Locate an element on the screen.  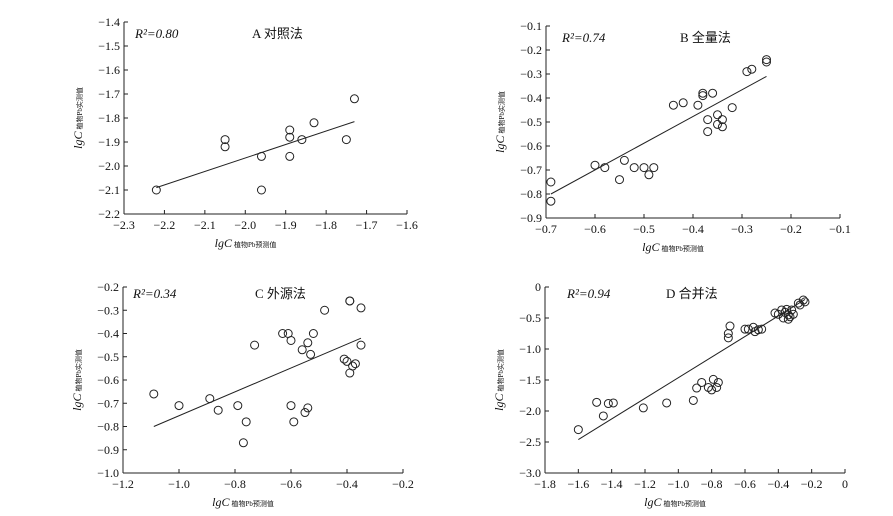
r-squared-label: R²=0.74 is located at coordinates (583, 37).